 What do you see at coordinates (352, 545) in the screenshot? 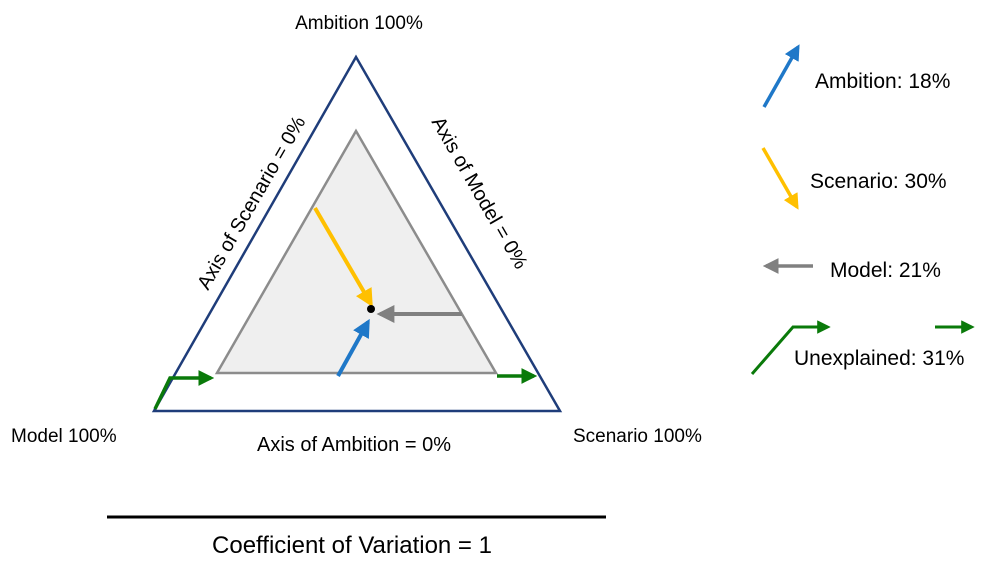
I see `caption: Coefficient of Variation = 1` at bounding box center [352, 545].